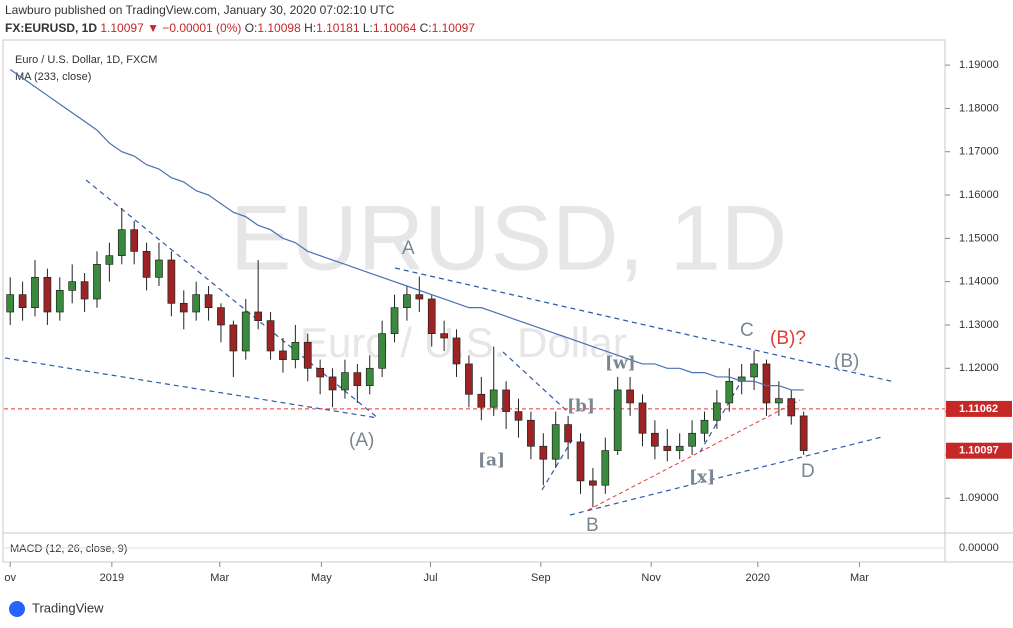 The height and width of the screenshot is (628, 1013). What do you see at coordinates (368, 28) in the screenshot?
I see `l-label: L:` at bounding box center [368, 28].